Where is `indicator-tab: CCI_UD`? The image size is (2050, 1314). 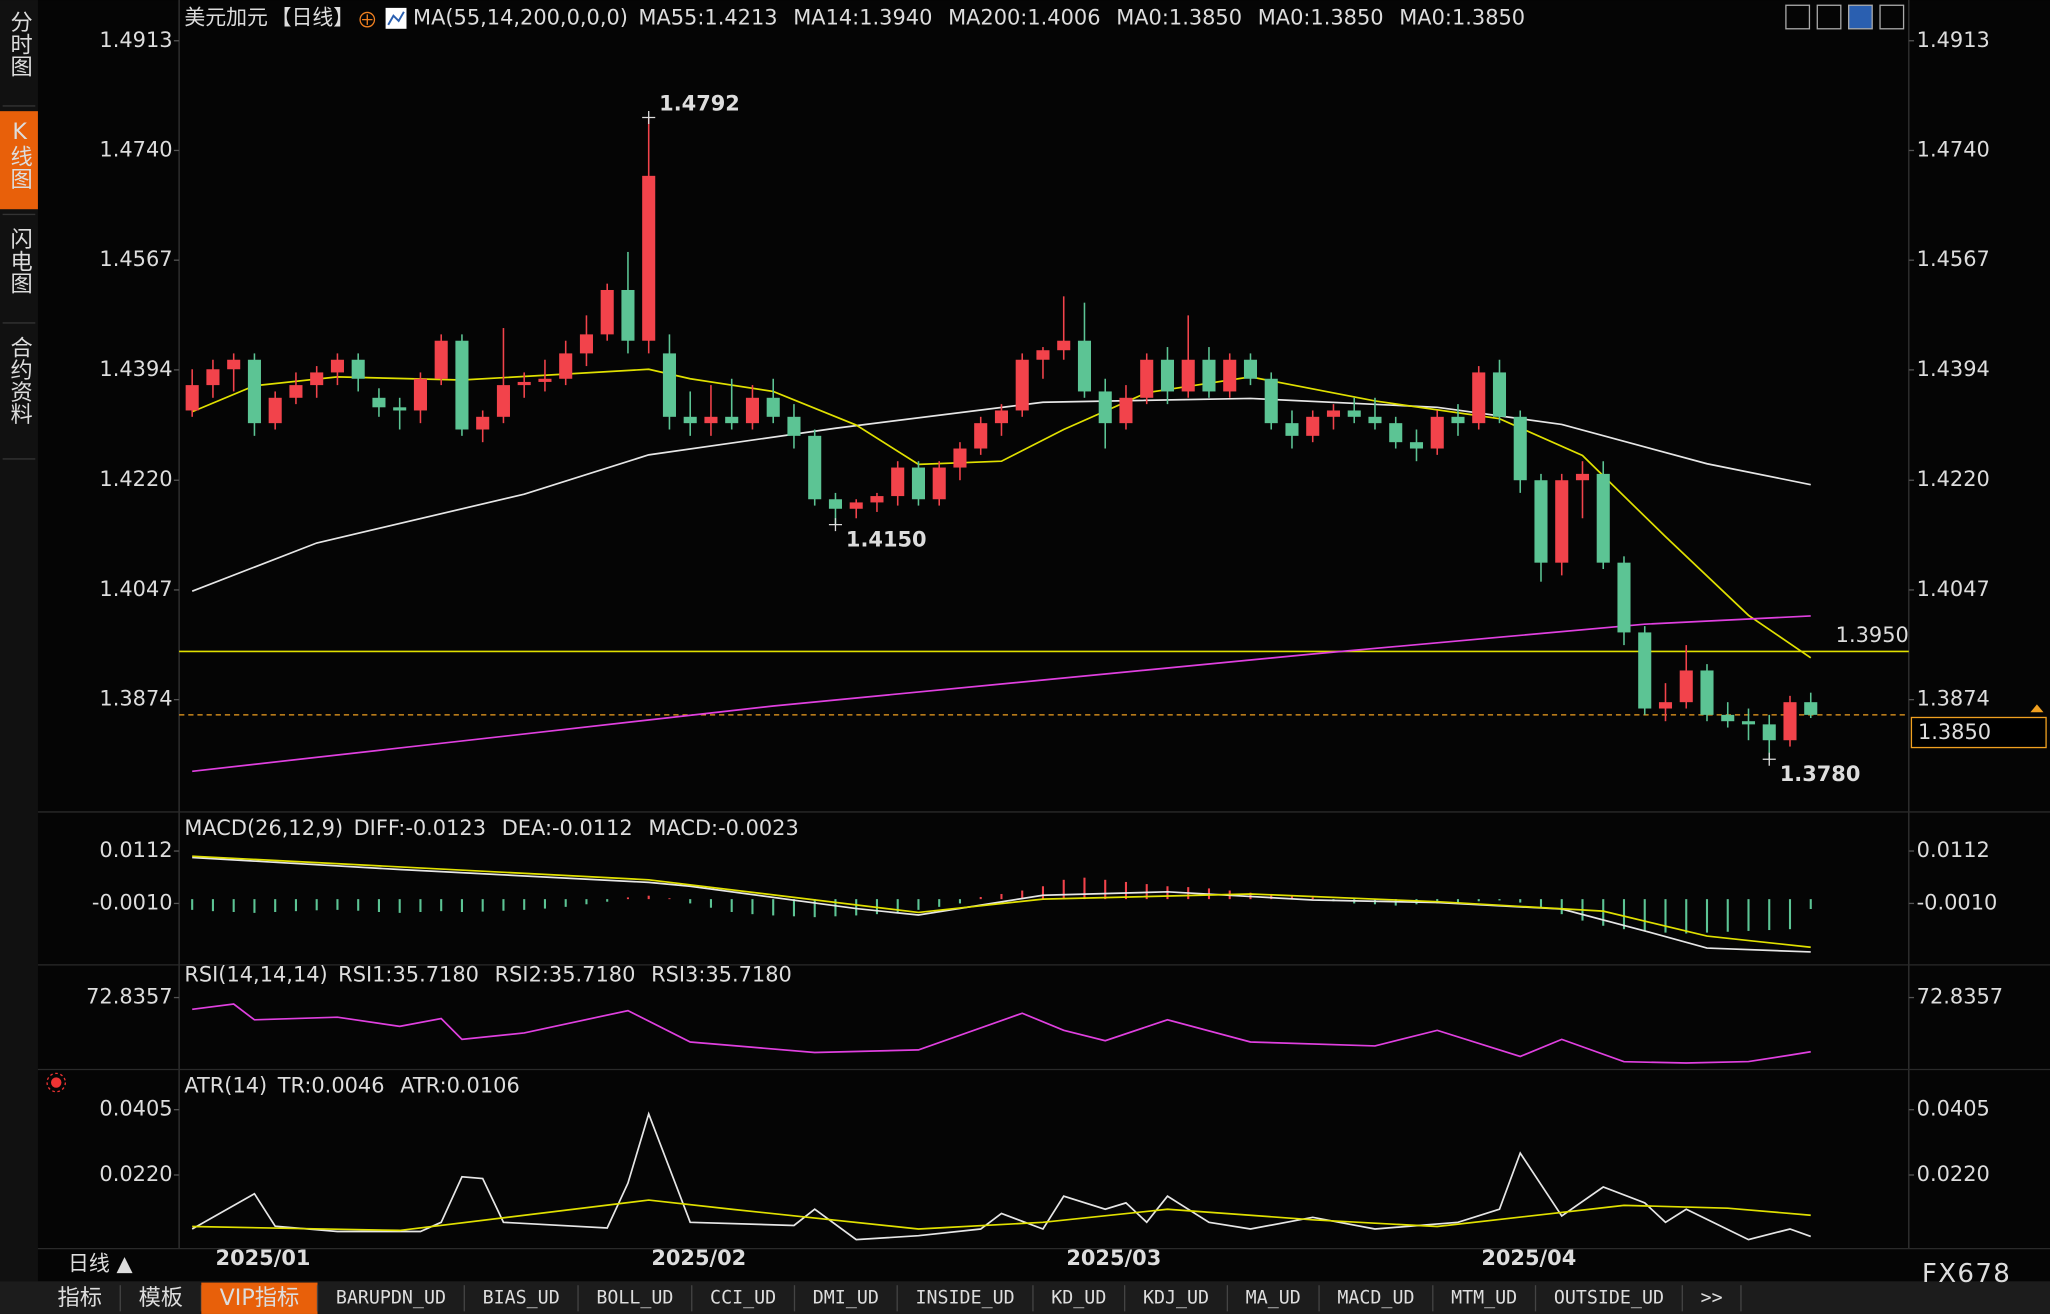 indicator-tab: CCI_UD is located at coordinates (743, 1297).